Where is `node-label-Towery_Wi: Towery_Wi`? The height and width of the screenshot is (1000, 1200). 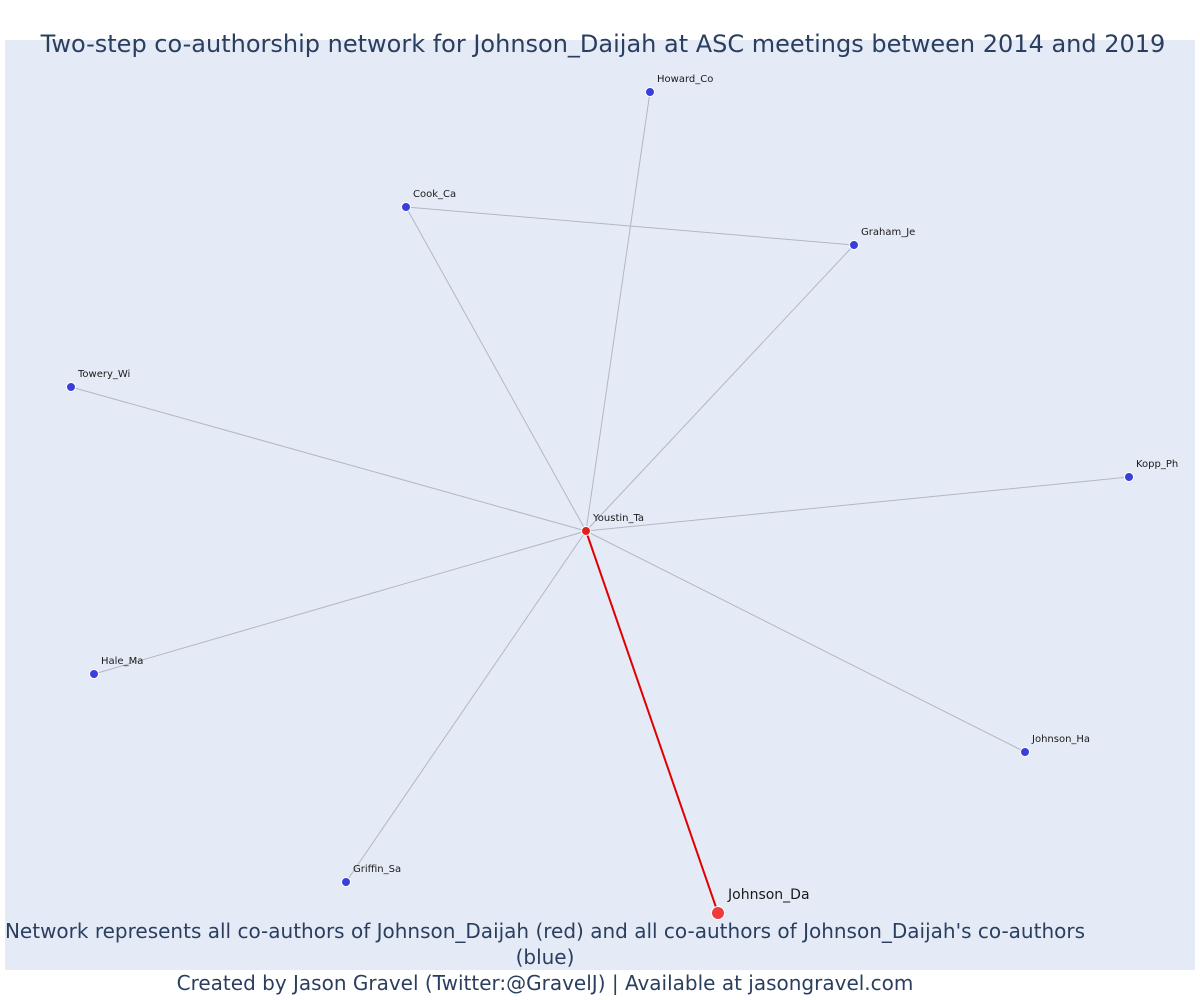
node-label-Towery_Wi: Towery_Wi is located at coordinates (103, 374).